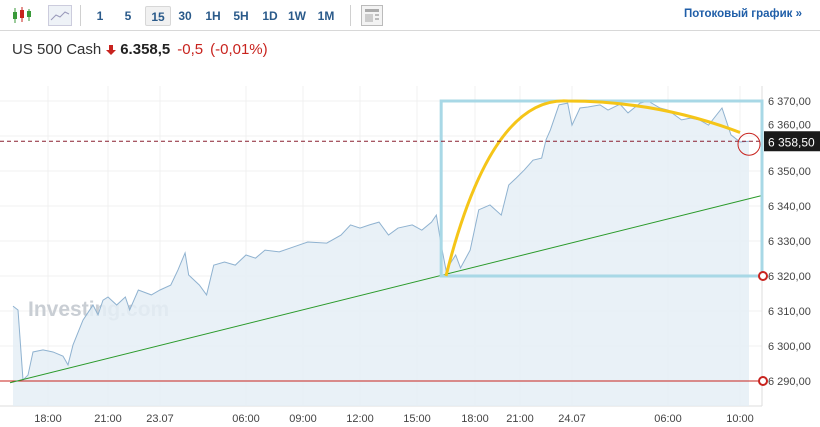 The width and height of the screenshot is (820, 427). I want to click on rectangle-handle, so click(763, 276).